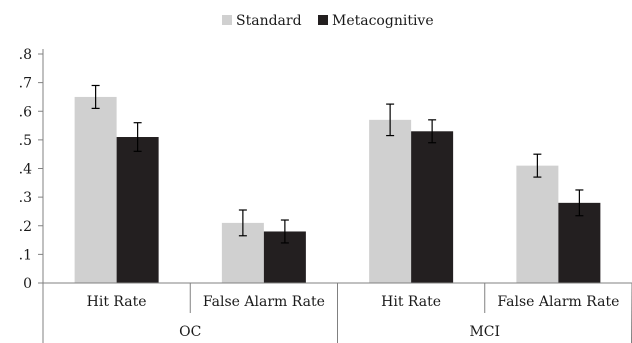 The image size is (632, 343). I want to click on bar-metacognitive-oc-hit-rate, so click(137, 210).